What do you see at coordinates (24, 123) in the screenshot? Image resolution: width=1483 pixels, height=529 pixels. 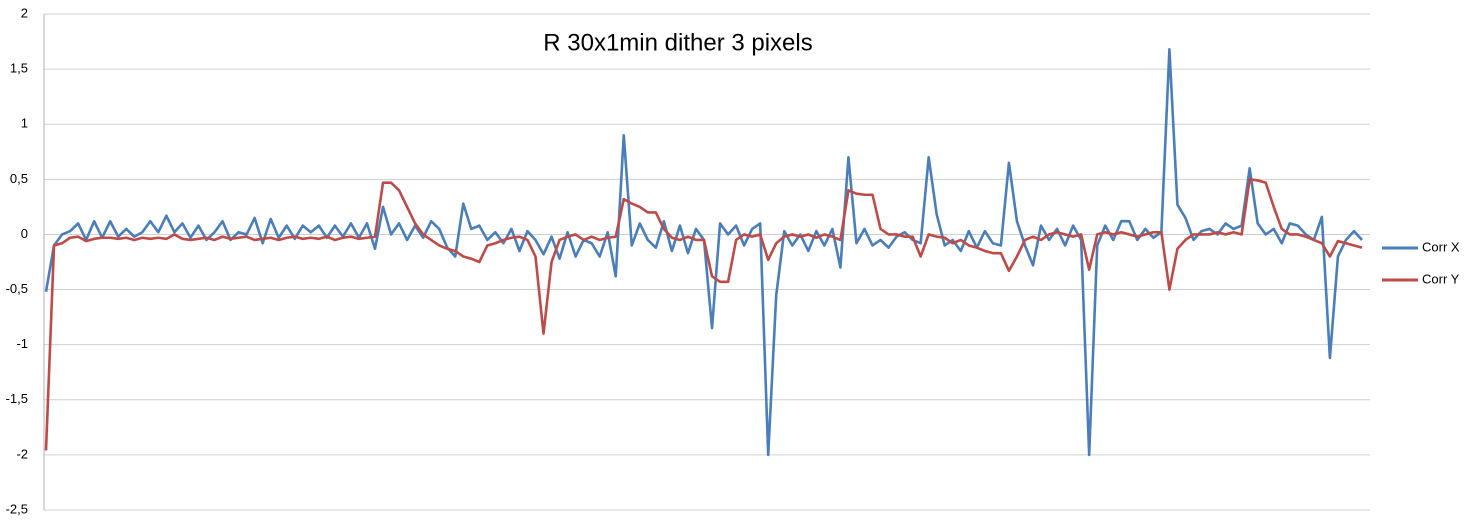 I see `y-tick-label: 1` at bounding box center [24, 123].